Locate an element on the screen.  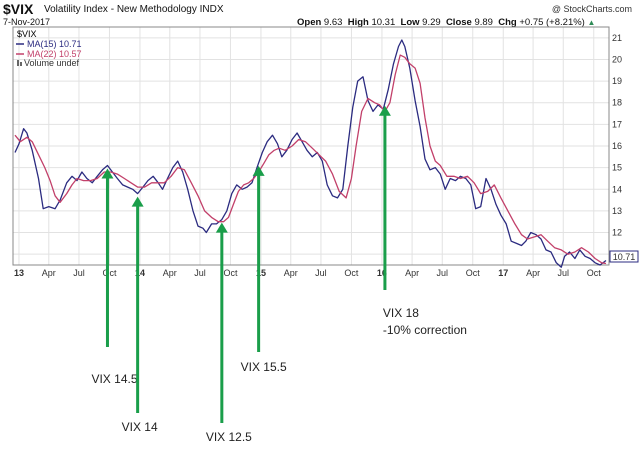
close-value: 9.89 is located at coordinates (483, 22).